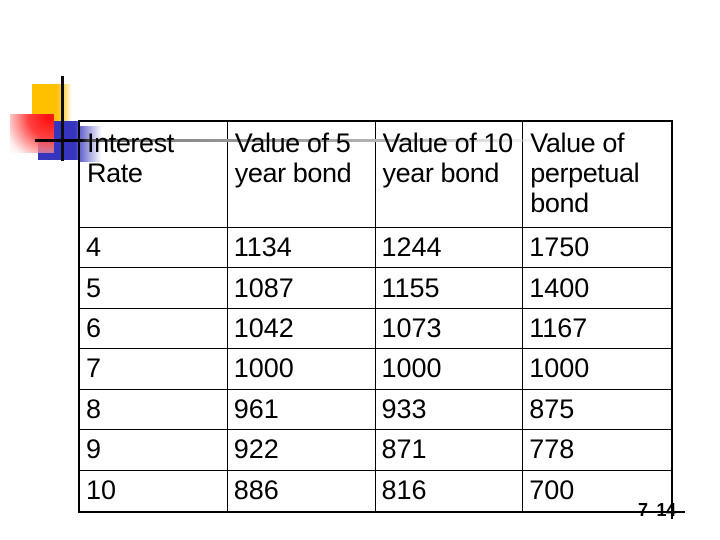 This screenshot has width=720, height=540. What do you see at coordinates (559, 287) in the screenshot?
I see `table-cell-label: 1400` at bounding box center [559, 287].